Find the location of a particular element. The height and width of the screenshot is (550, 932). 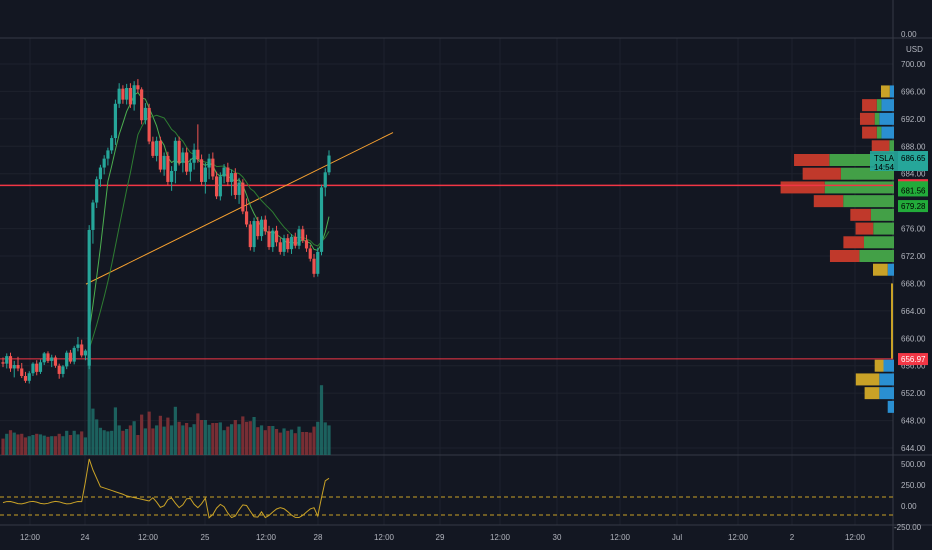

price-tick: 688.00 is located at coordinates (913, 146).